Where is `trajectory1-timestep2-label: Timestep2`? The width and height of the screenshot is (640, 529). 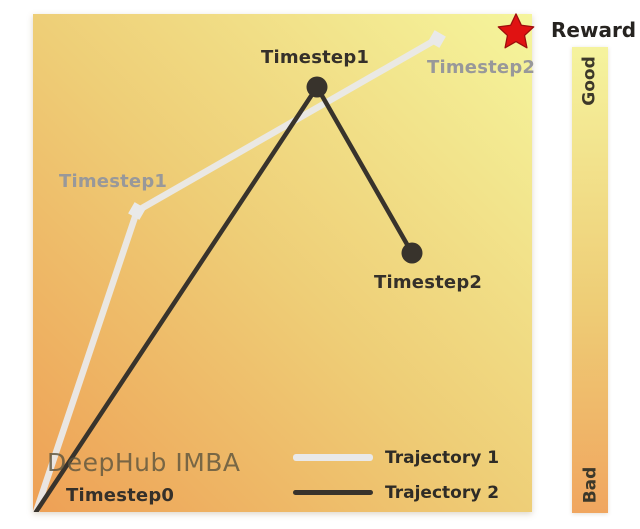
trajectory1-timestep2-label: Timestep2 is located at coordinates (481, 67).